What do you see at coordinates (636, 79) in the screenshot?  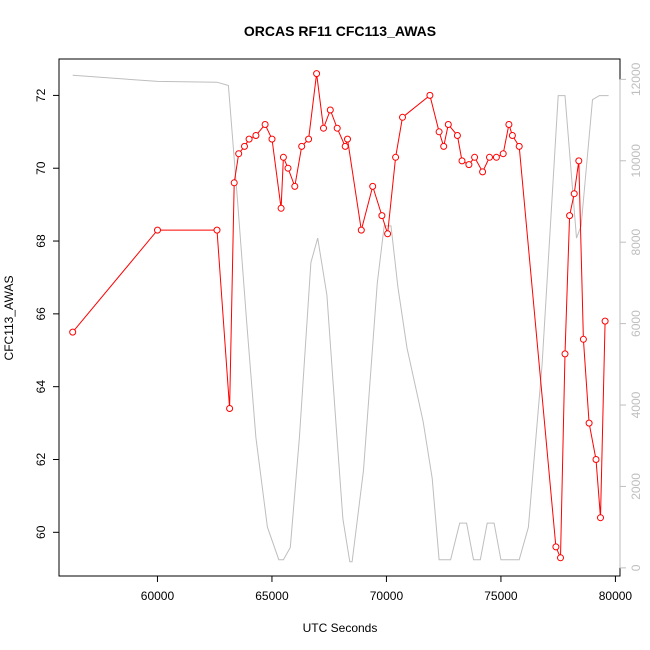 I see `y2-tick-label: 12000` at bounding box center [636, 79].